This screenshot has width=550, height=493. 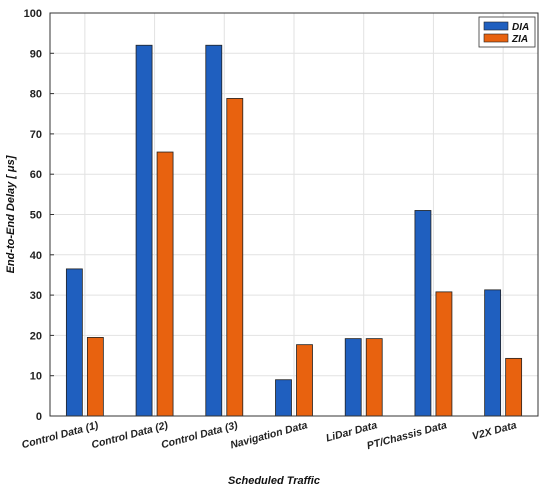 What do you see at coordinates (519, 39) in the screenshot?
I see `legend-label-zia: ZIA` at bounding box center [519, 39].